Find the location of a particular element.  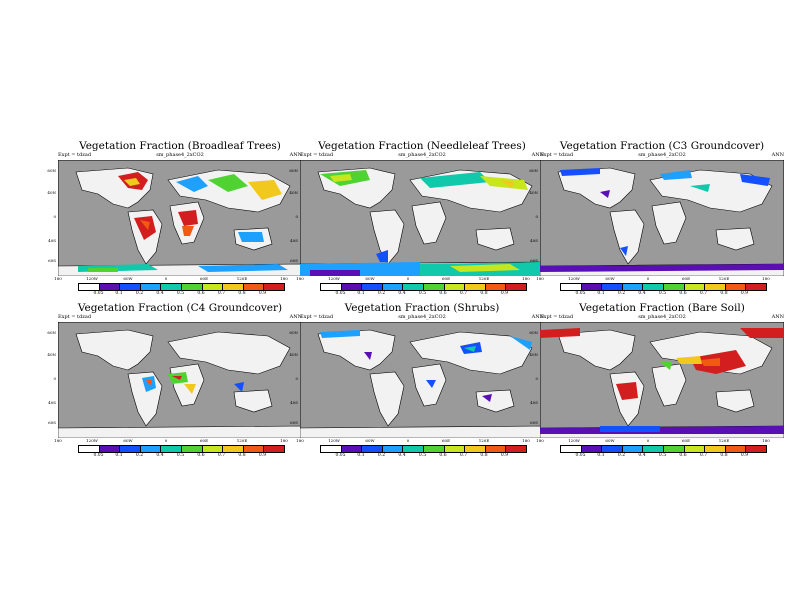

map-c4 is located at coordinates (180, 380).